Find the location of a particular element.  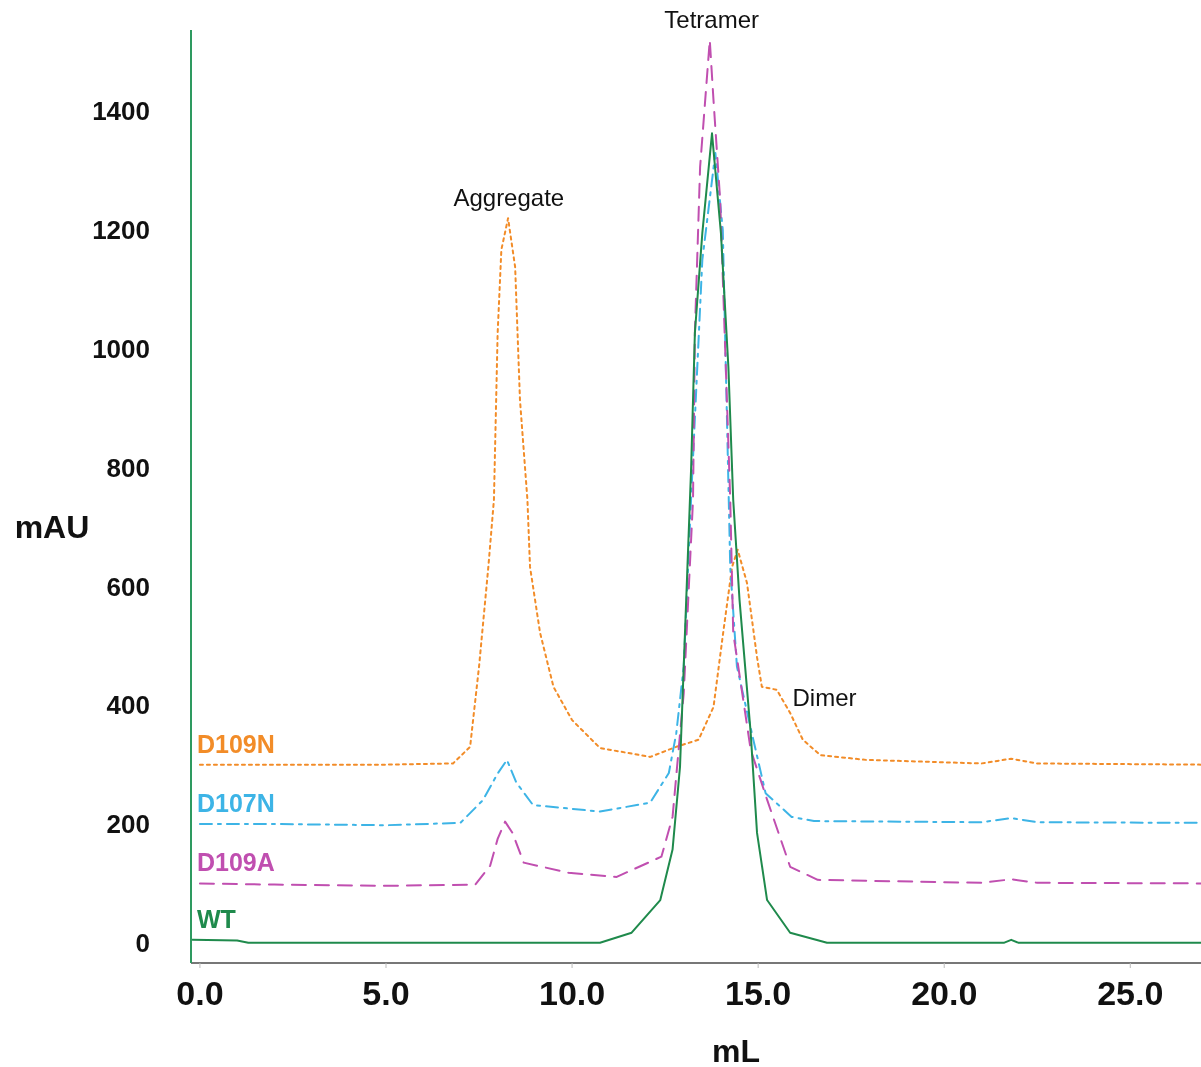

y-tick-label: 1200 is located at coordinates (121, 230).